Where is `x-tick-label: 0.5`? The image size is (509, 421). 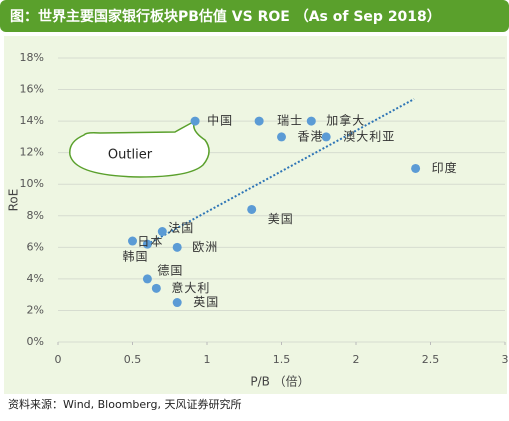
x-tick-label: 0.5 is located at coordinates (133, 359).